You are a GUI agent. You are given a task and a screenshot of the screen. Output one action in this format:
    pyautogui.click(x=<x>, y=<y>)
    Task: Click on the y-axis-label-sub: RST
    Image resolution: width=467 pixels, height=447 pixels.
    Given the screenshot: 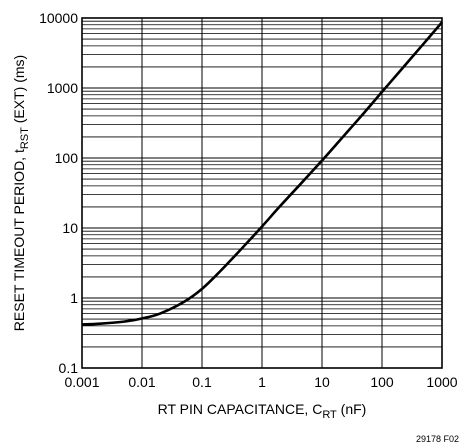 What is the action you would take?
    pyautogui.click(x=25, y=138)
    